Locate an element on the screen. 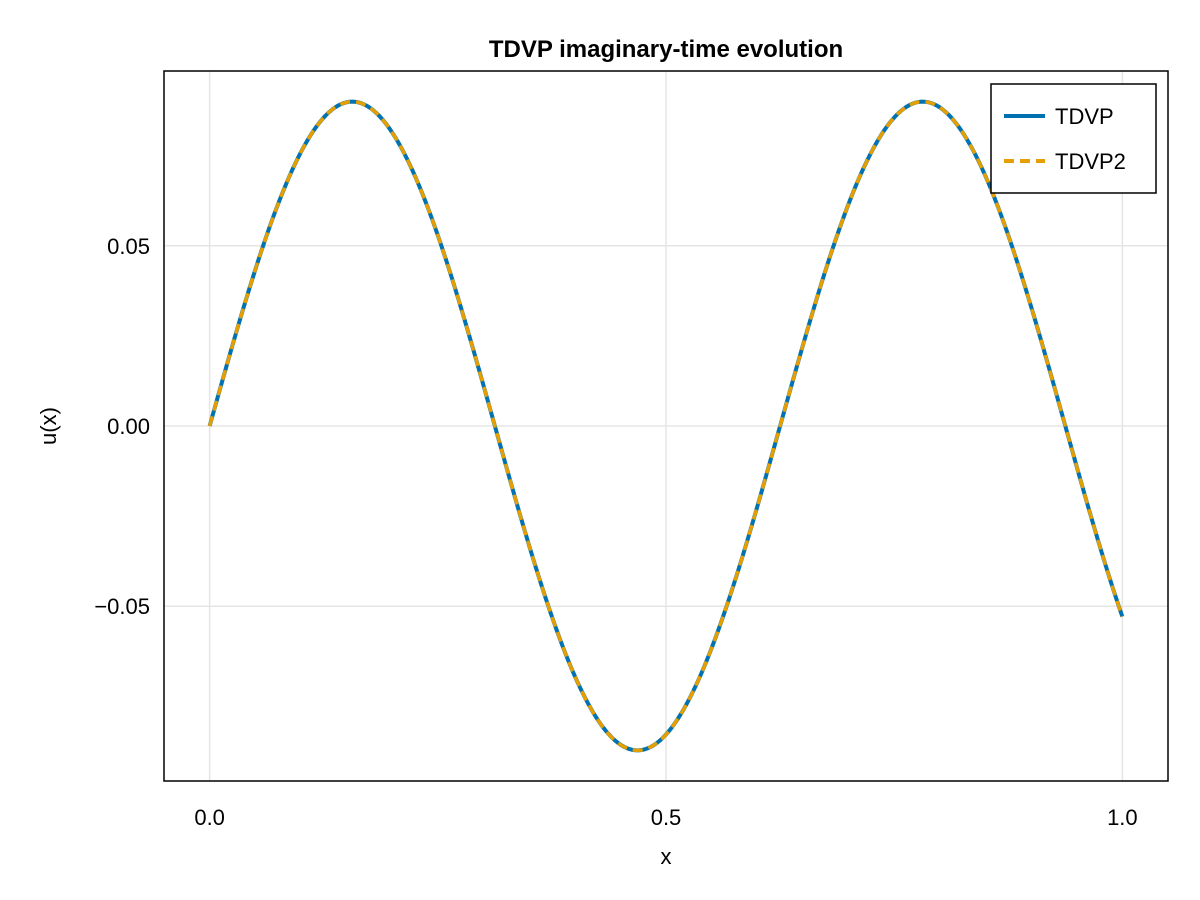  legend-label-tdvp2: TDVP2 is located at coordinates (1090, 161).